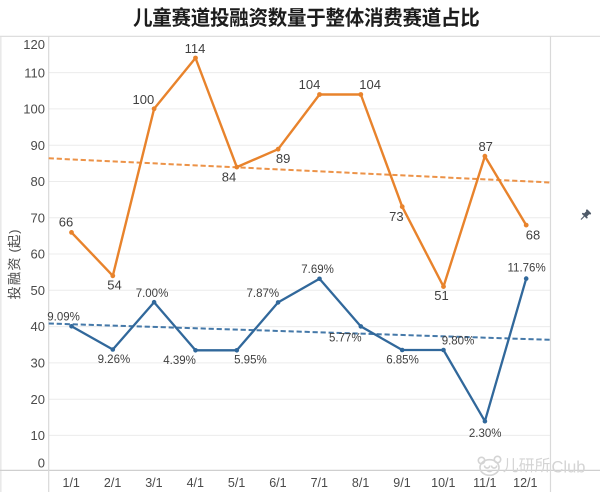 The image size is (600, 497). I want to click on svg-text: 9.80%, so click(458, 341).